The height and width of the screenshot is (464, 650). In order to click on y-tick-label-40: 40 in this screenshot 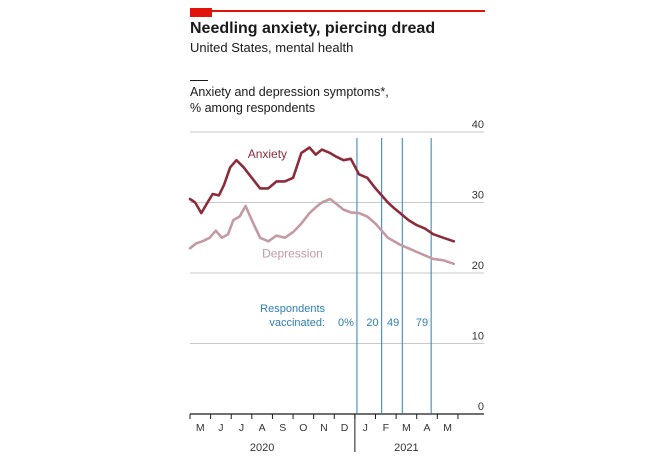, I will do `click(478, 125)`.